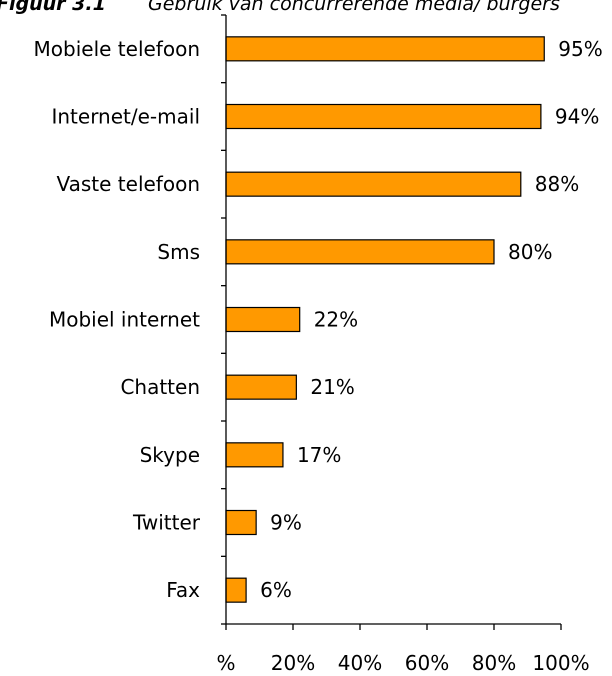  I want to click on category-label-3: Vaste telefoon, so click(128, 184).